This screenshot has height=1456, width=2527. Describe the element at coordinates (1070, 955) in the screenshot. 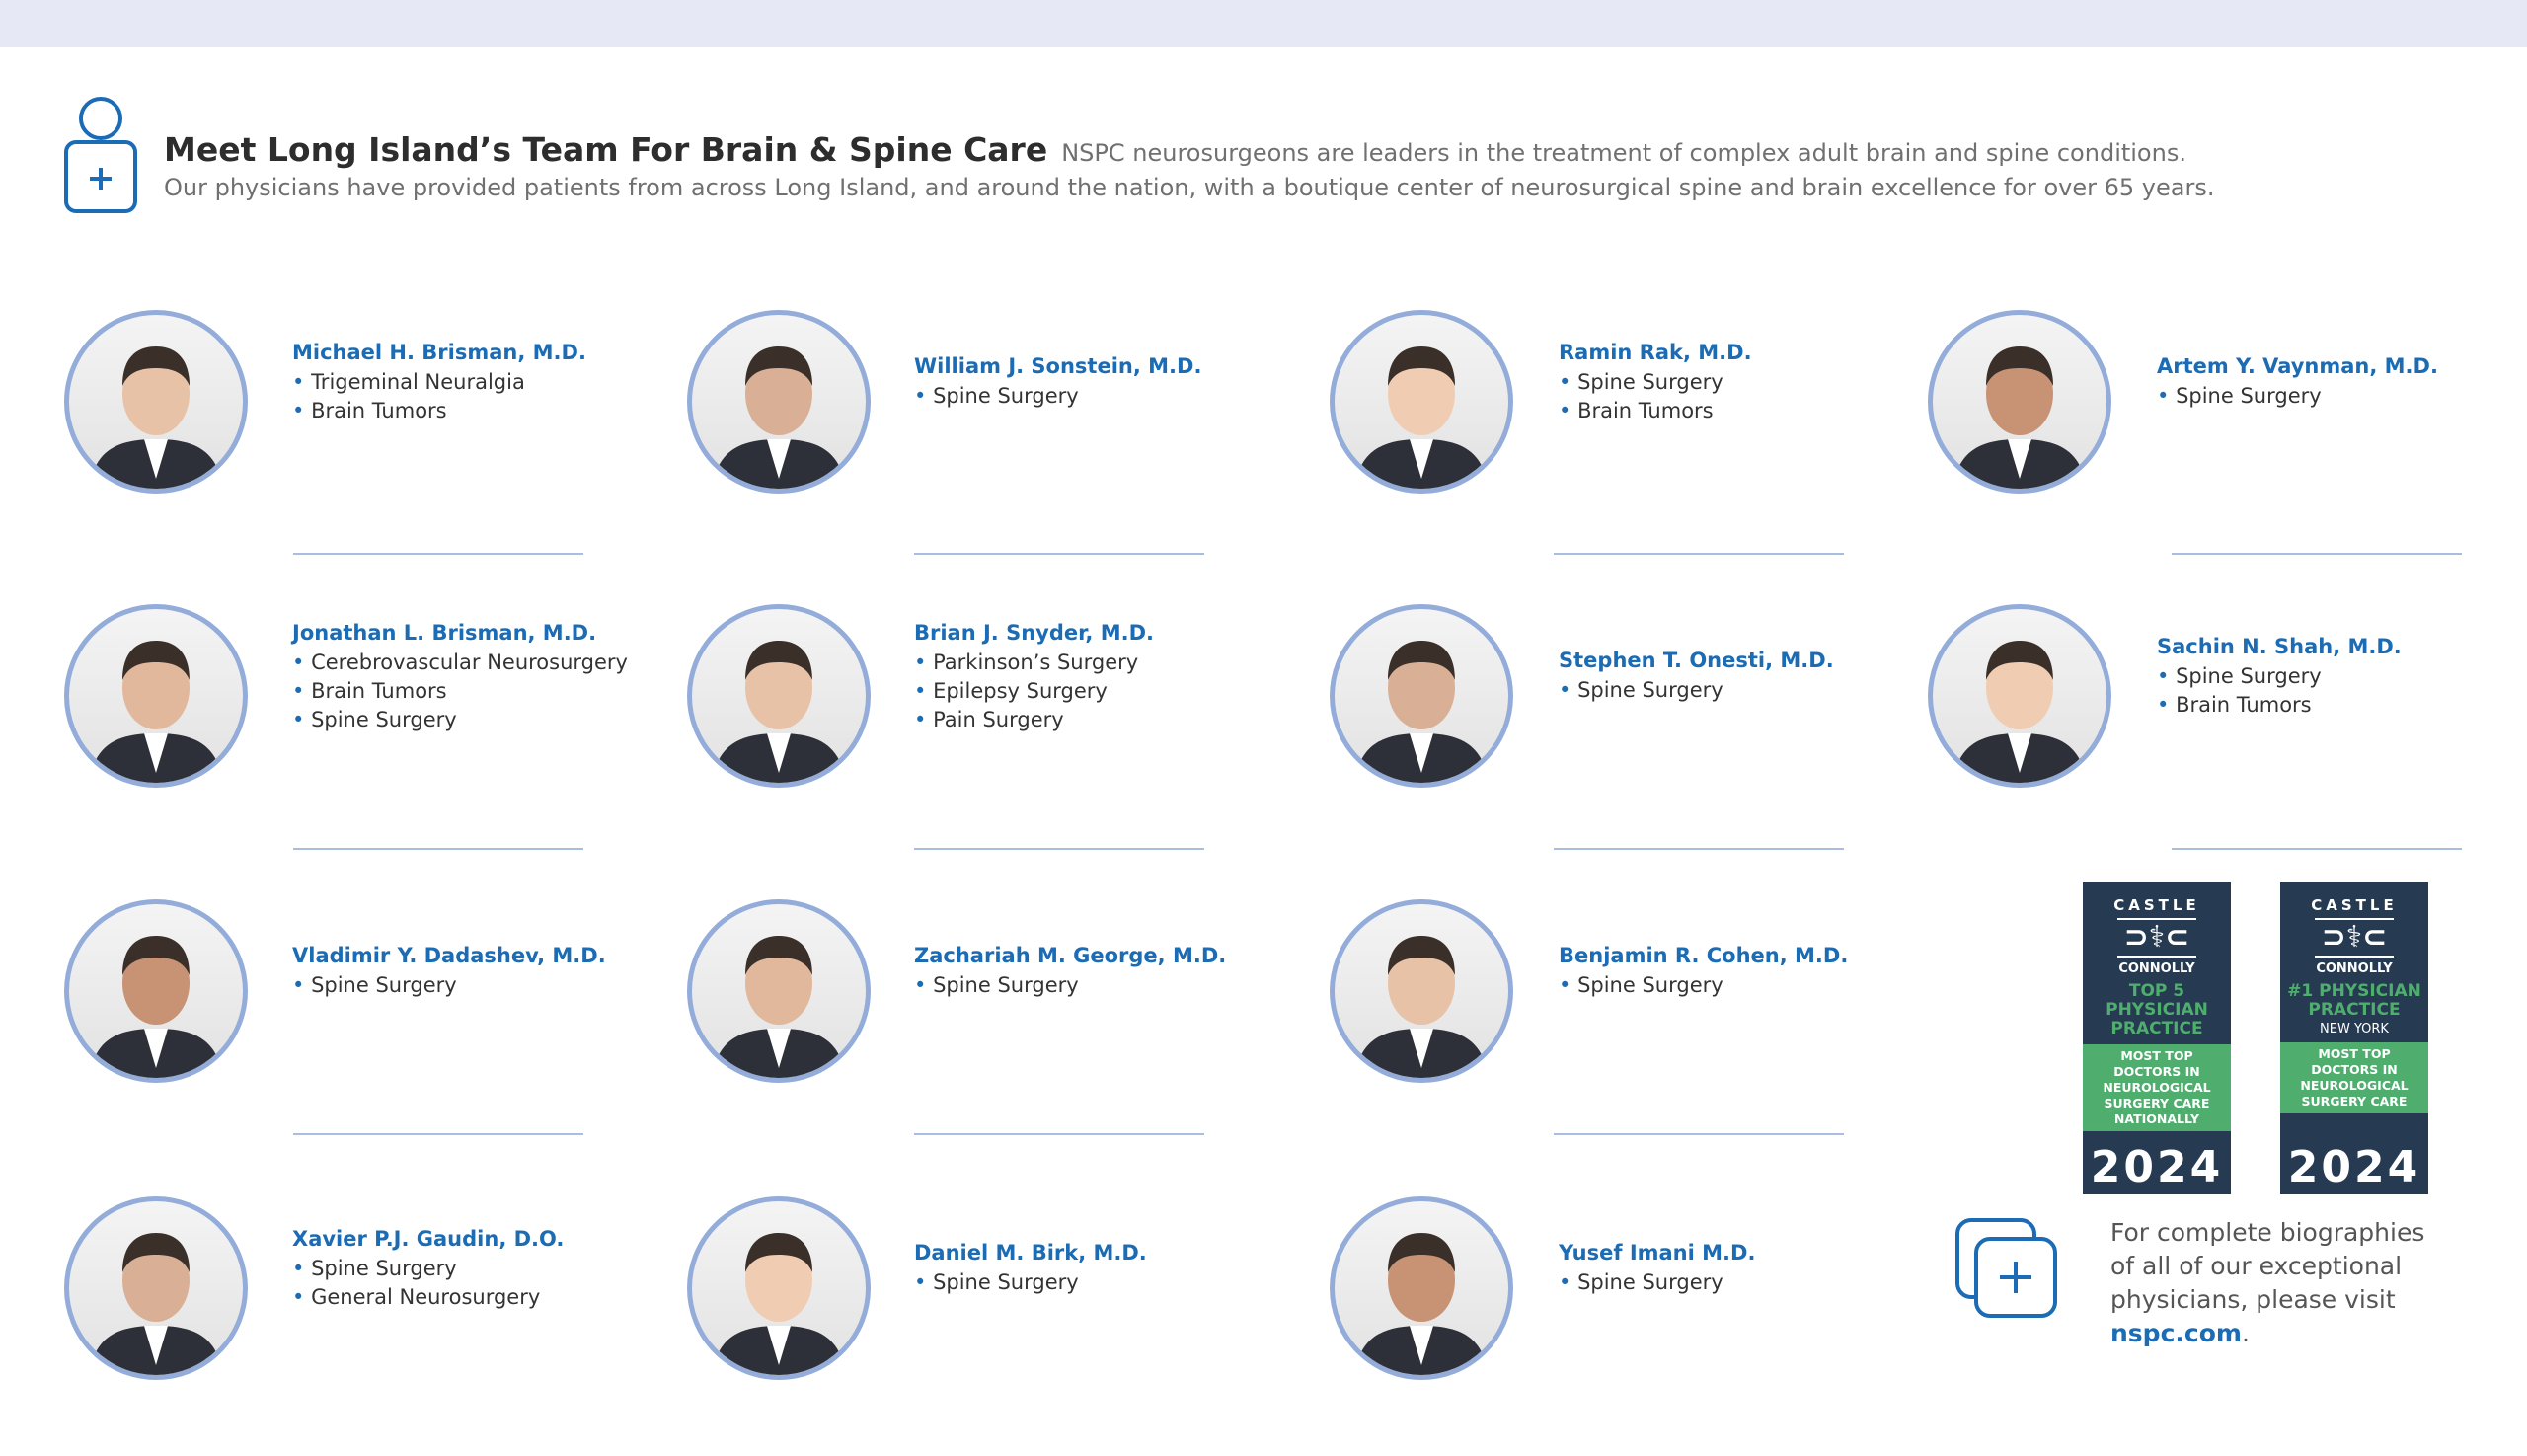

I see `physician-name: Zachariah M. George, M.D.` at that location.